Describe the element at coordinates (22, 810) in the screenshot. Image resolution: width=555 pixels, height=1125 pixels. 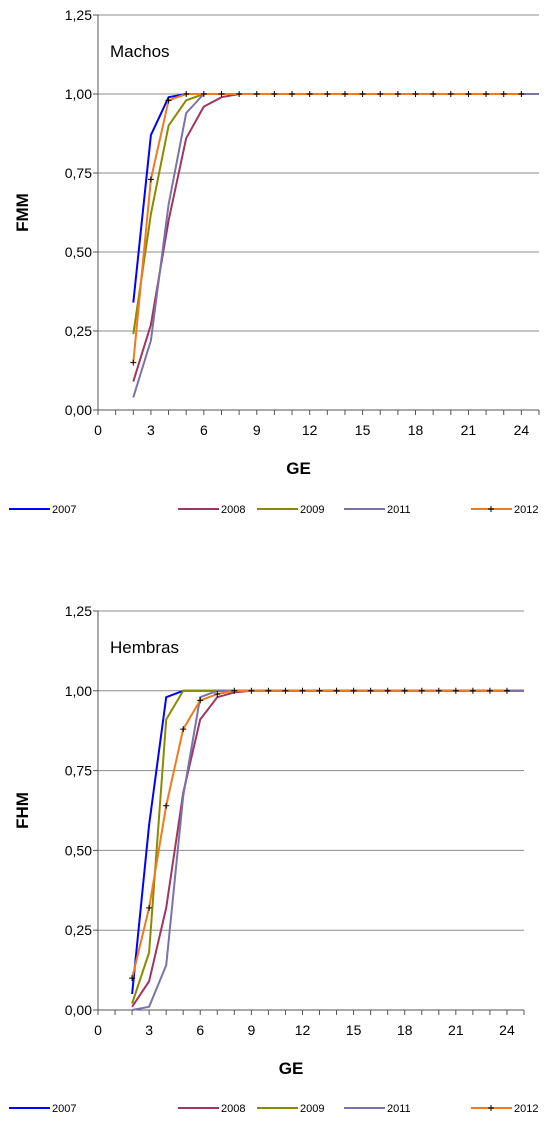
I see `y-axis-title: FHM` at that location.